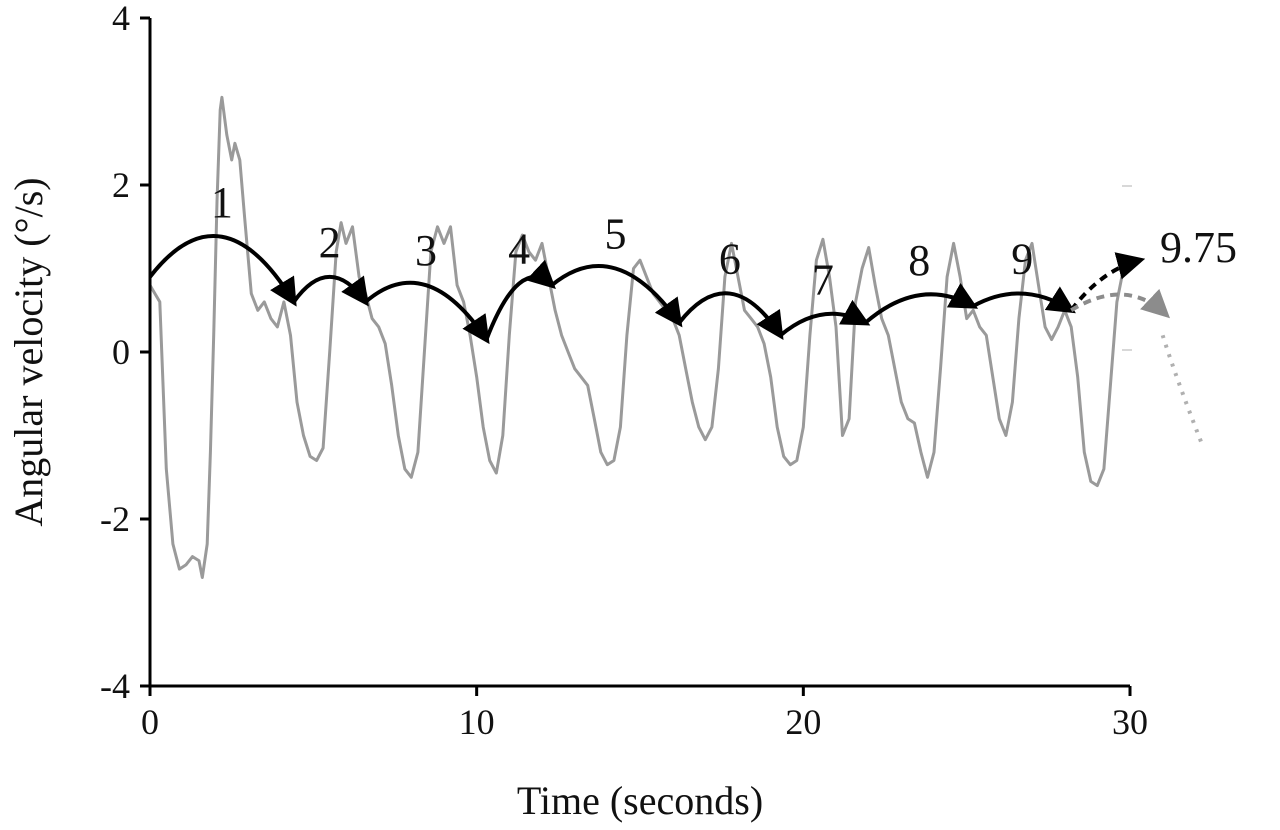  Describe the element at coordinates (1136, 348) in the screenshot. I see `projection-layer` at that location.